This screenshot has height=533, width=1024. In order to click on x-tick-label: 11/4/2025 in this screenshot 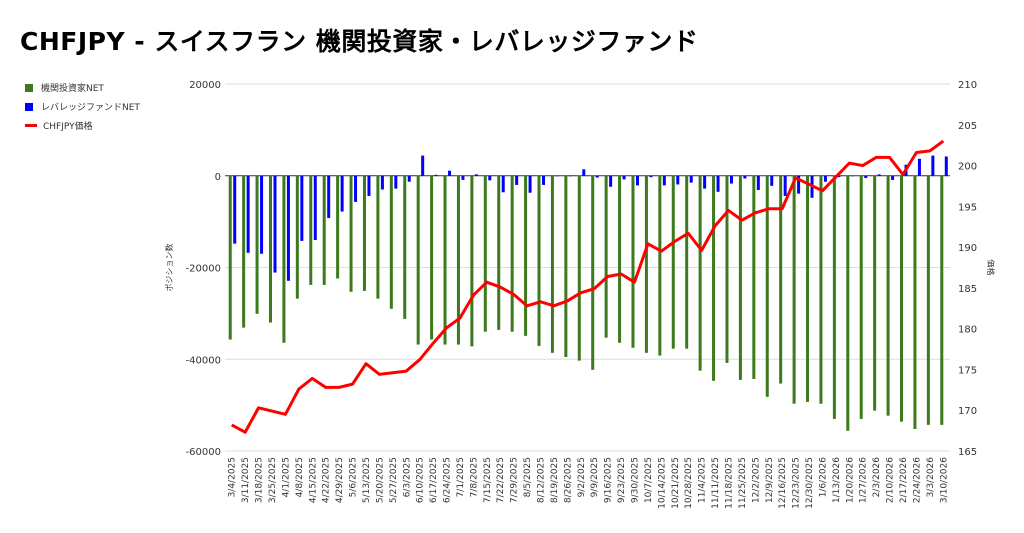, I will do `click(703, 480)`.